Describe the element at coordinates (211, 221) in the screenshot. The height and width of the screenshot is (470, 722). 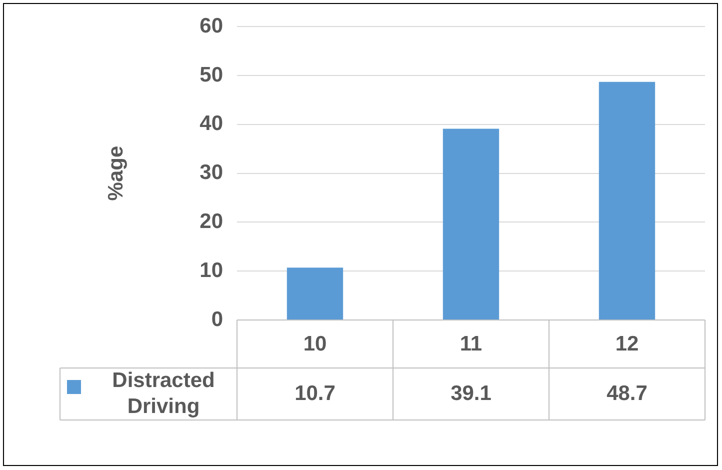
I see `y-tick-label: 20` at that location.